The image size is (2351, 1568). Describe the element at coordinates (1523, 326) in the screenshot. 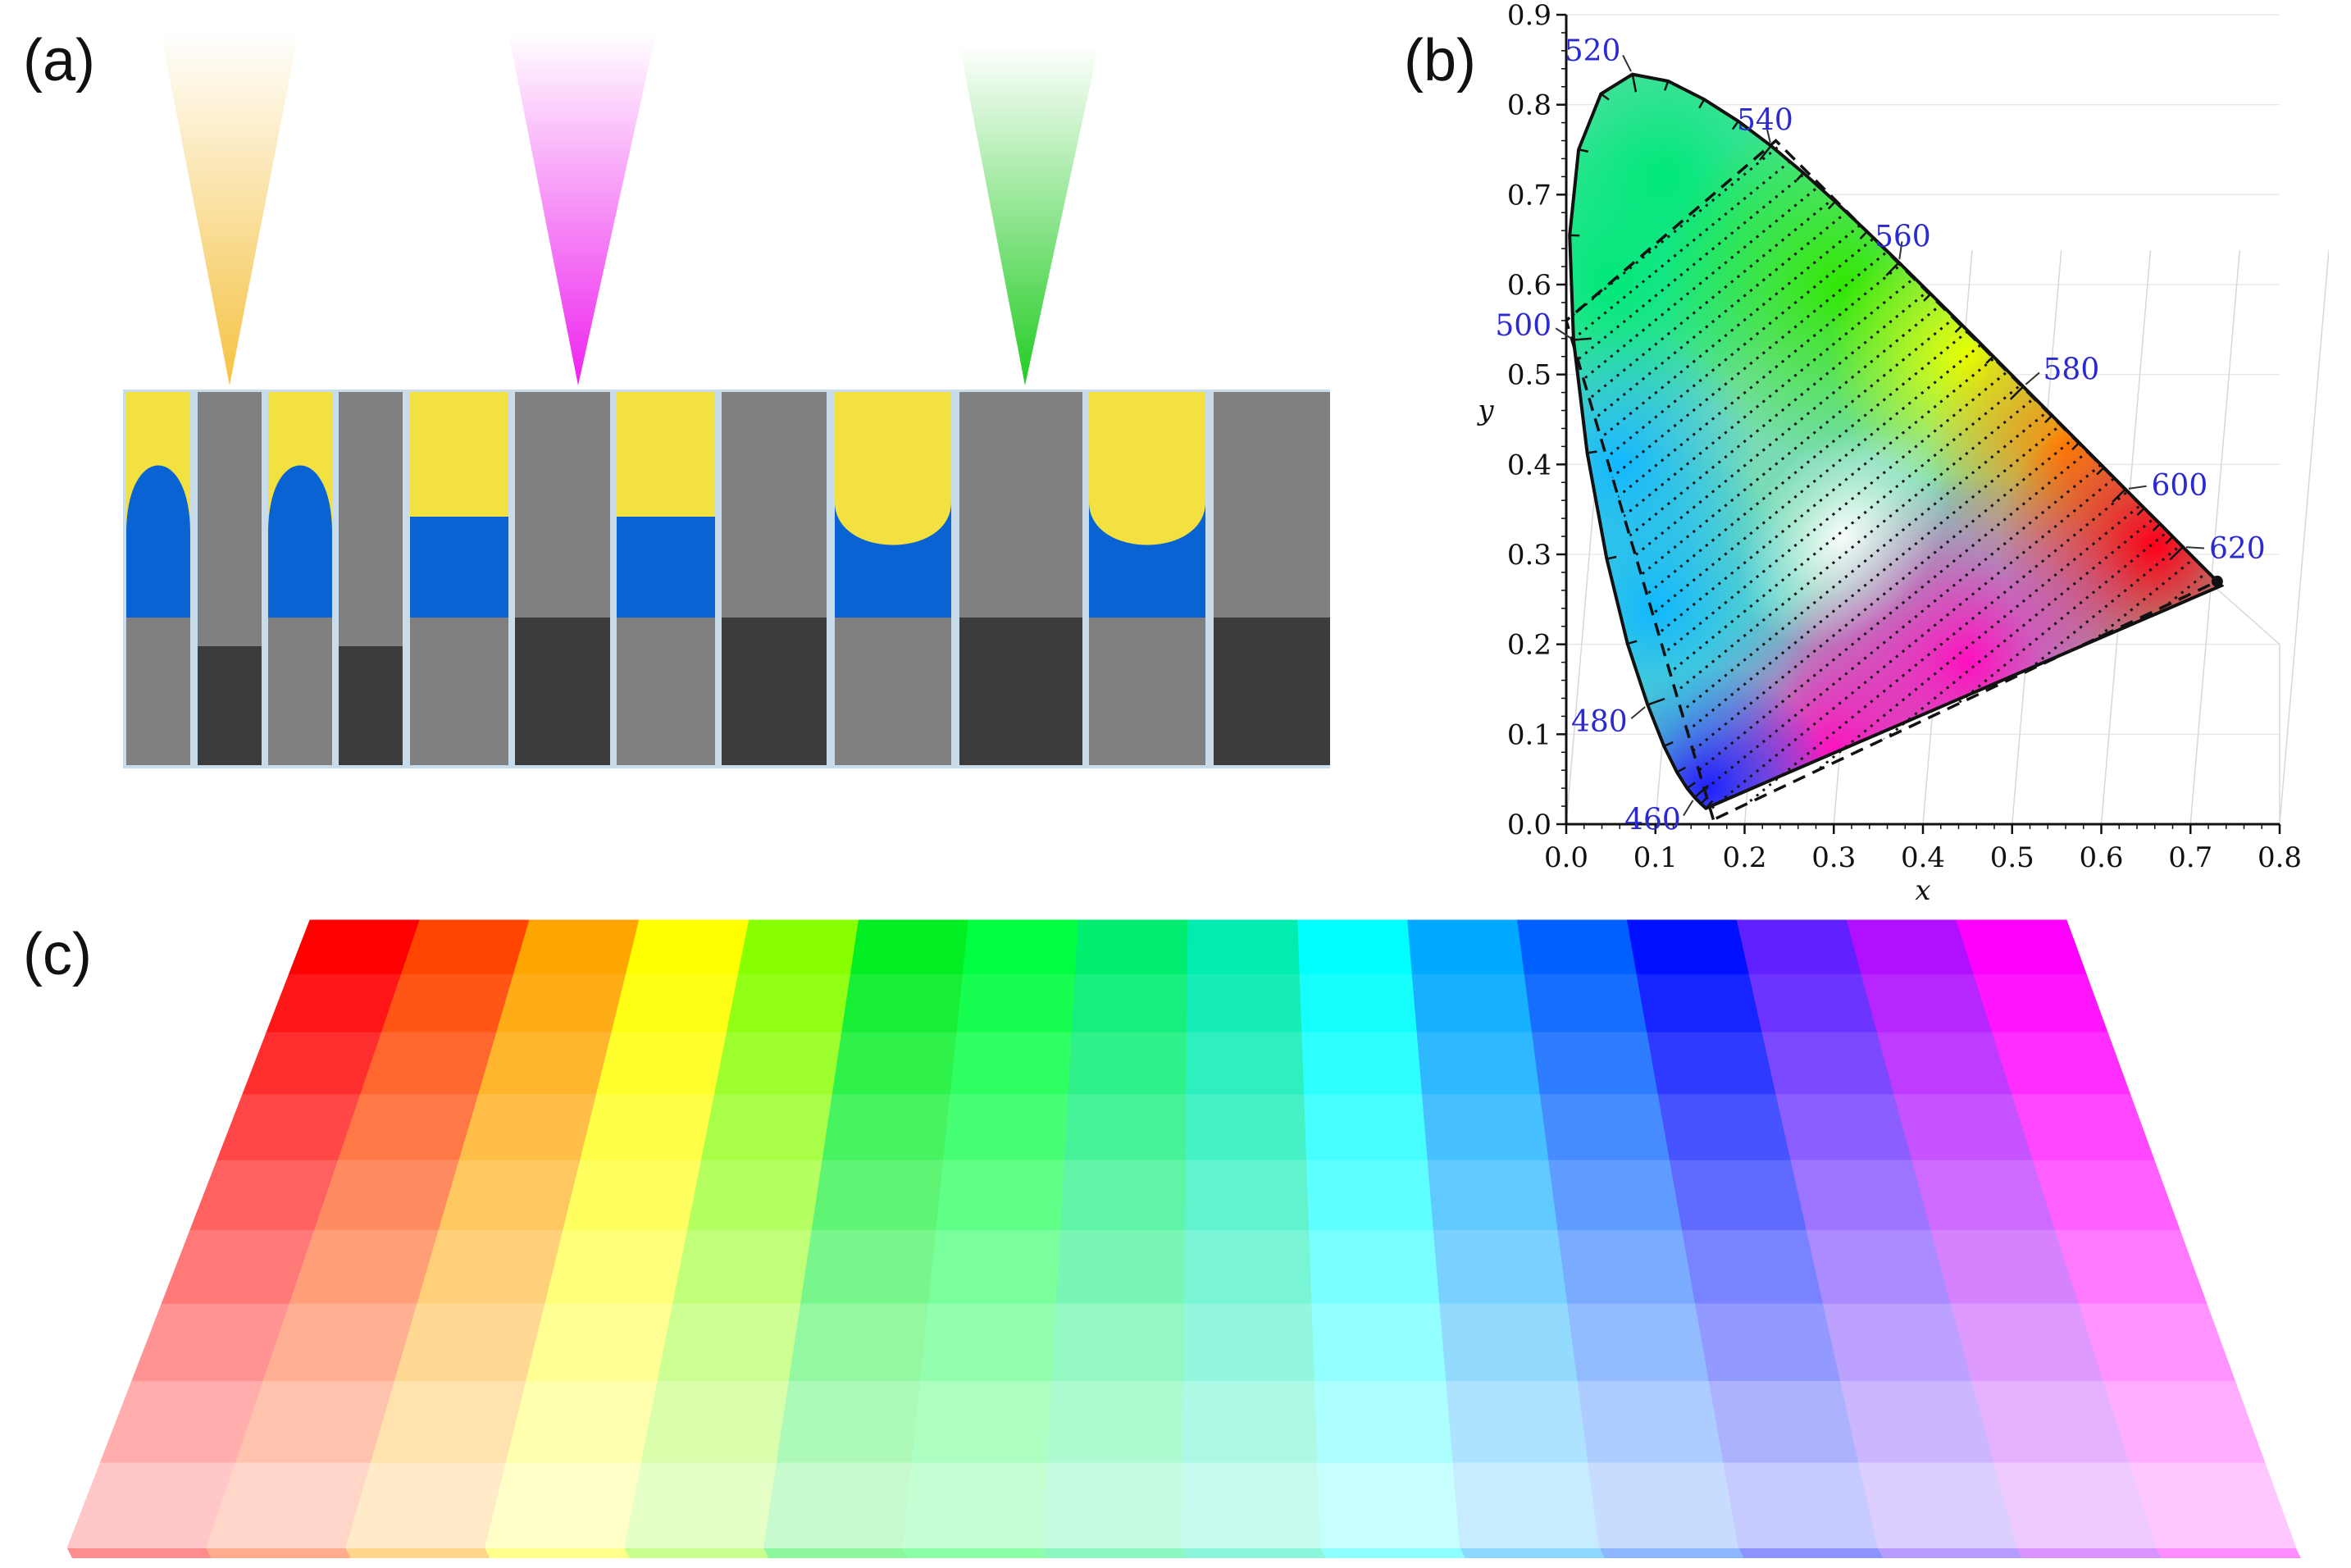

I see `wavelength-label: 500` at that location.